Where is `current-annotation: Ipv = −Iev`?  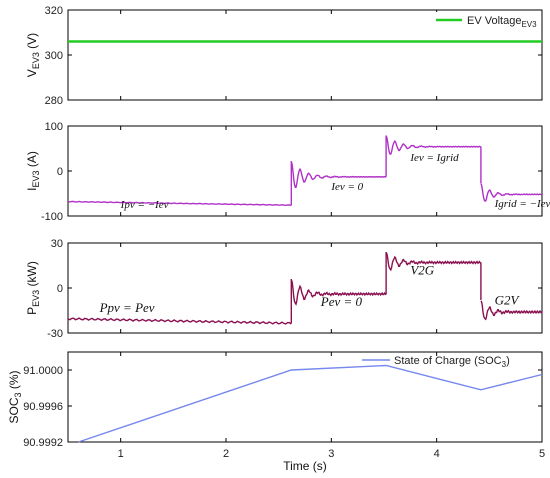
current-annotation: Ipv = −Iev is located at coordinates (144, 205).